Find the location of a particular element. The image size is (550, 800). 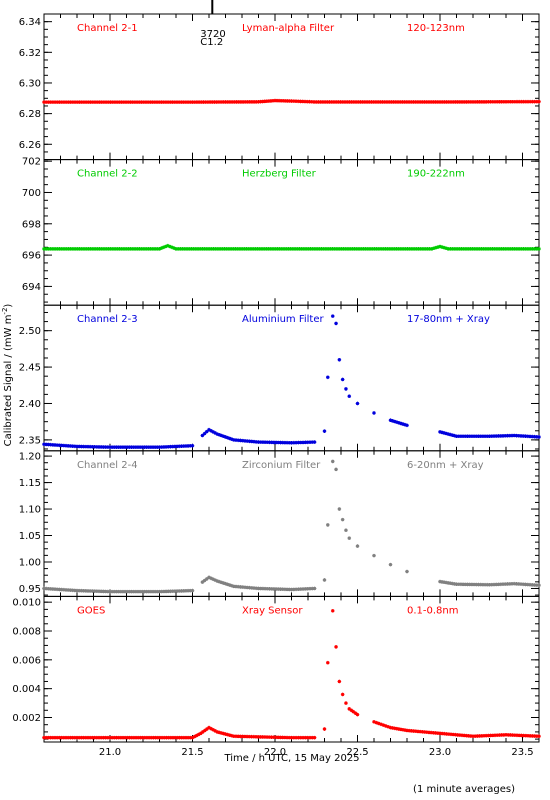

y-tick-label: 1.15 is located at coordinates (30, 483).